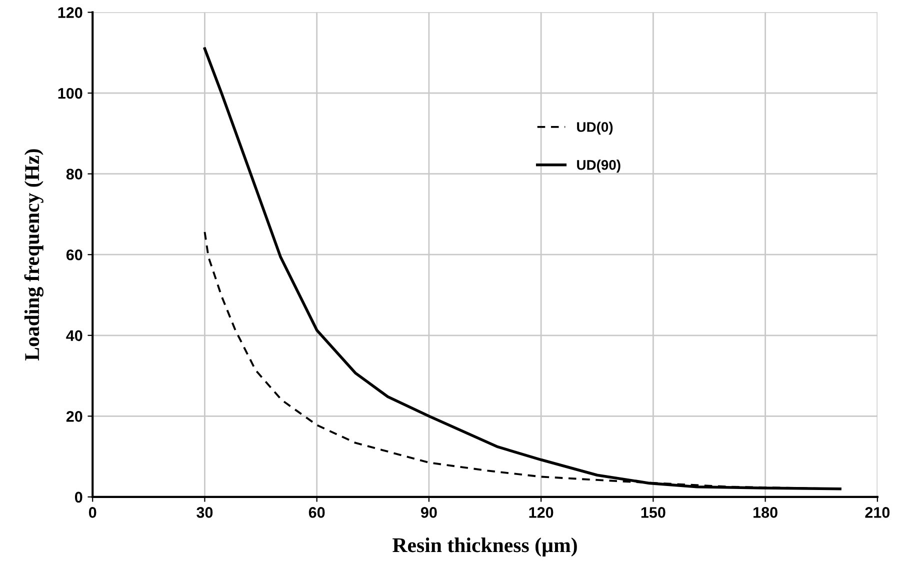 The width and height of the screenshot is (899, 586). Describe the element at coordinates (541, 512) in the screenshot. I see `x-tick-label: 120` at that location.